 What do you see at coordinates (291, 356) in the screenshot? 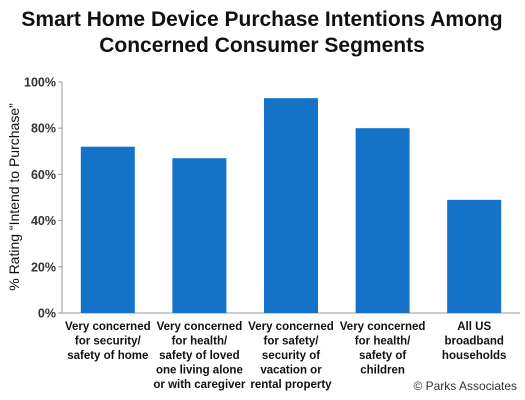
I see `x-category-label: security of` at bounding box center [291, 356].